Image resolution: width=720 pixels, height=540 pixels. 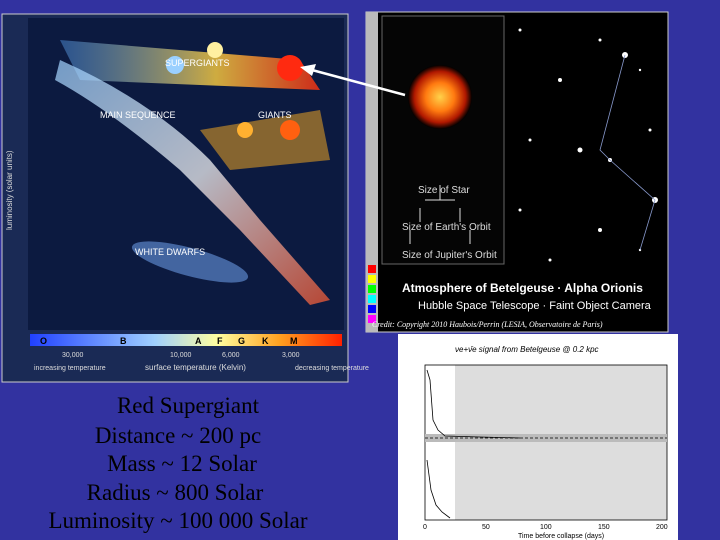 What do you see at coordinates (446, 227) in the screenshot?
I see `scale-label: Size of Earth's Orbit` at bounding box center [446, 227].